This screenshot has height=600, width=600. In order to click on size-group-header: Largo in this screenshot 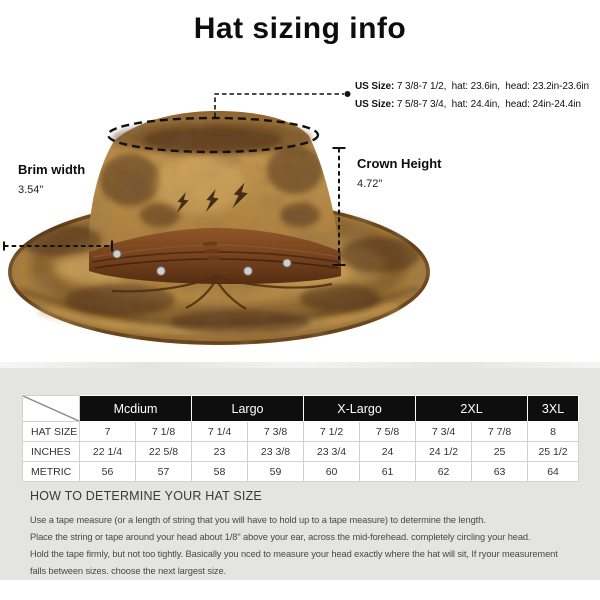, I will do `click(248, 408)`.